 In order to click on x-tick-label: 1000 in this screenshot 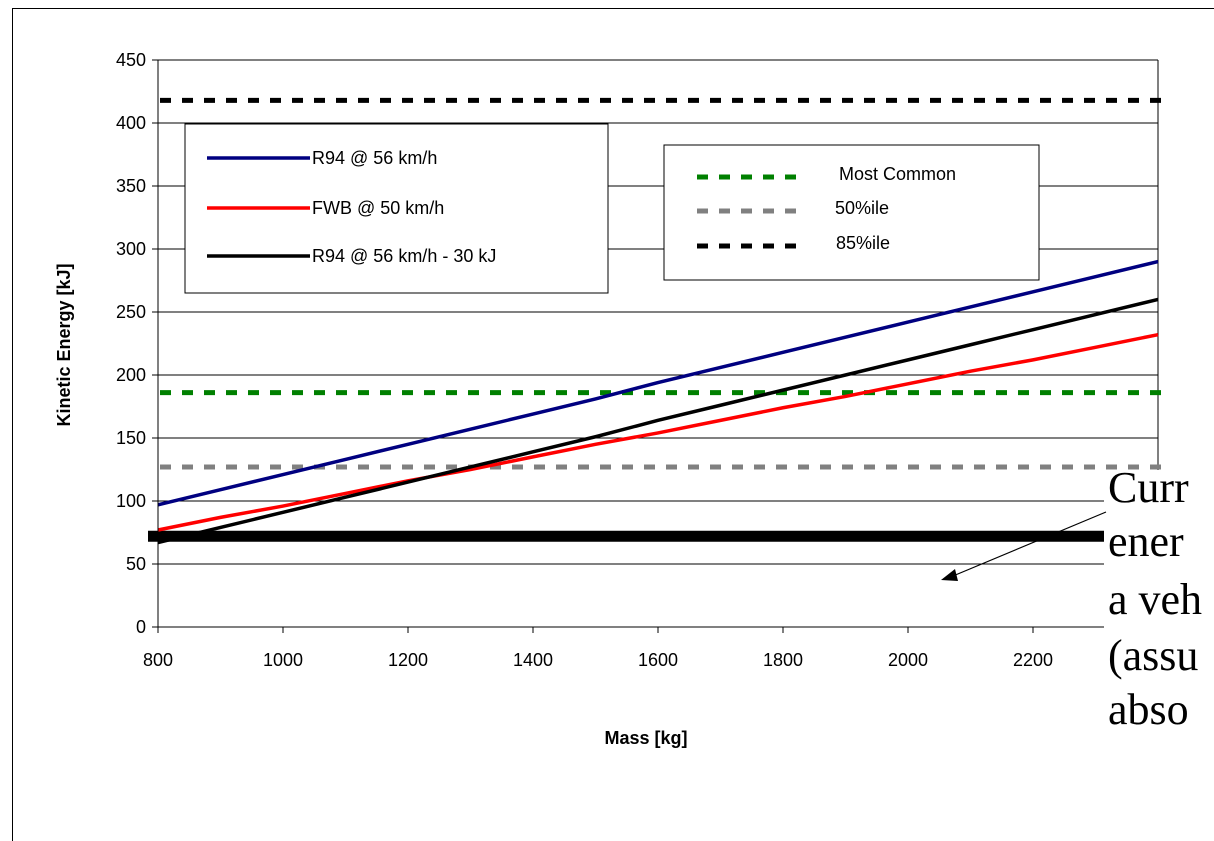, I will do `click(283, 660)`.